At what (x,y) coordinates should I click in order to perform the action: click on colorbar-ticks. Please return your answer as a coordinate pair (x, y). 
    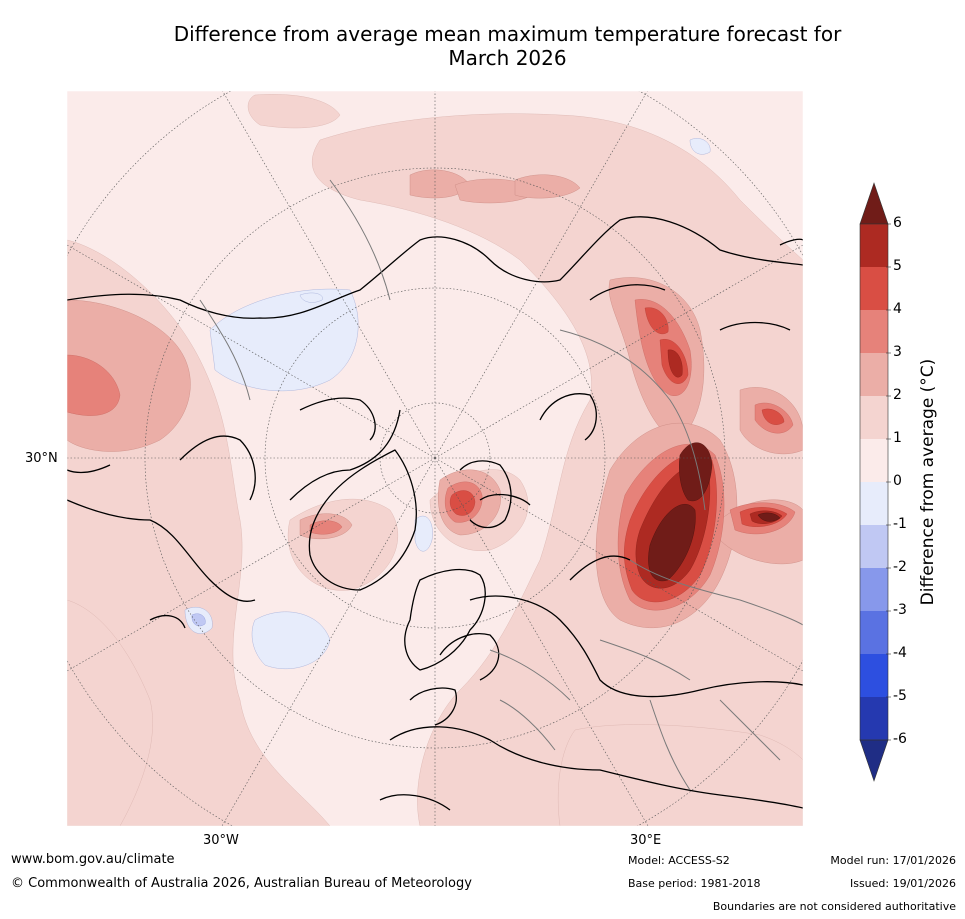
    Looking at the image, I should click on (888, 482).